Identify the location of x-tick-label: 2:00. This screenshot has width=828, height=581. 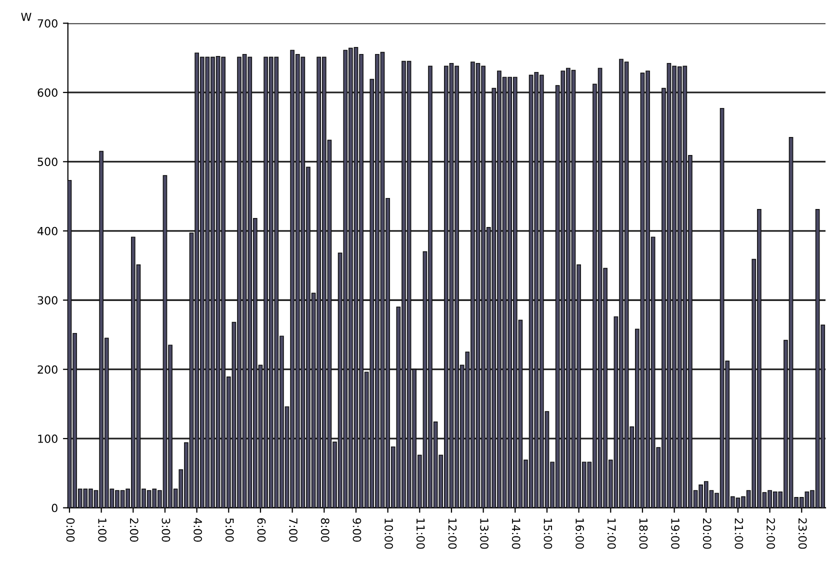
(134, 530).